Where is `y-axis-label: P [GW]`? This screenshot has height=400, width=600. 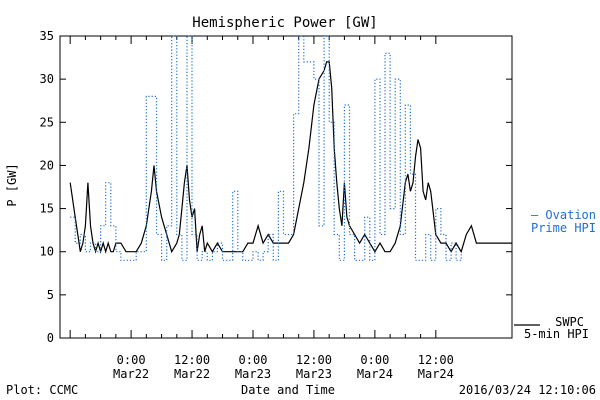
y-axis-label: P [GW] is located at coordinates (12, 184).